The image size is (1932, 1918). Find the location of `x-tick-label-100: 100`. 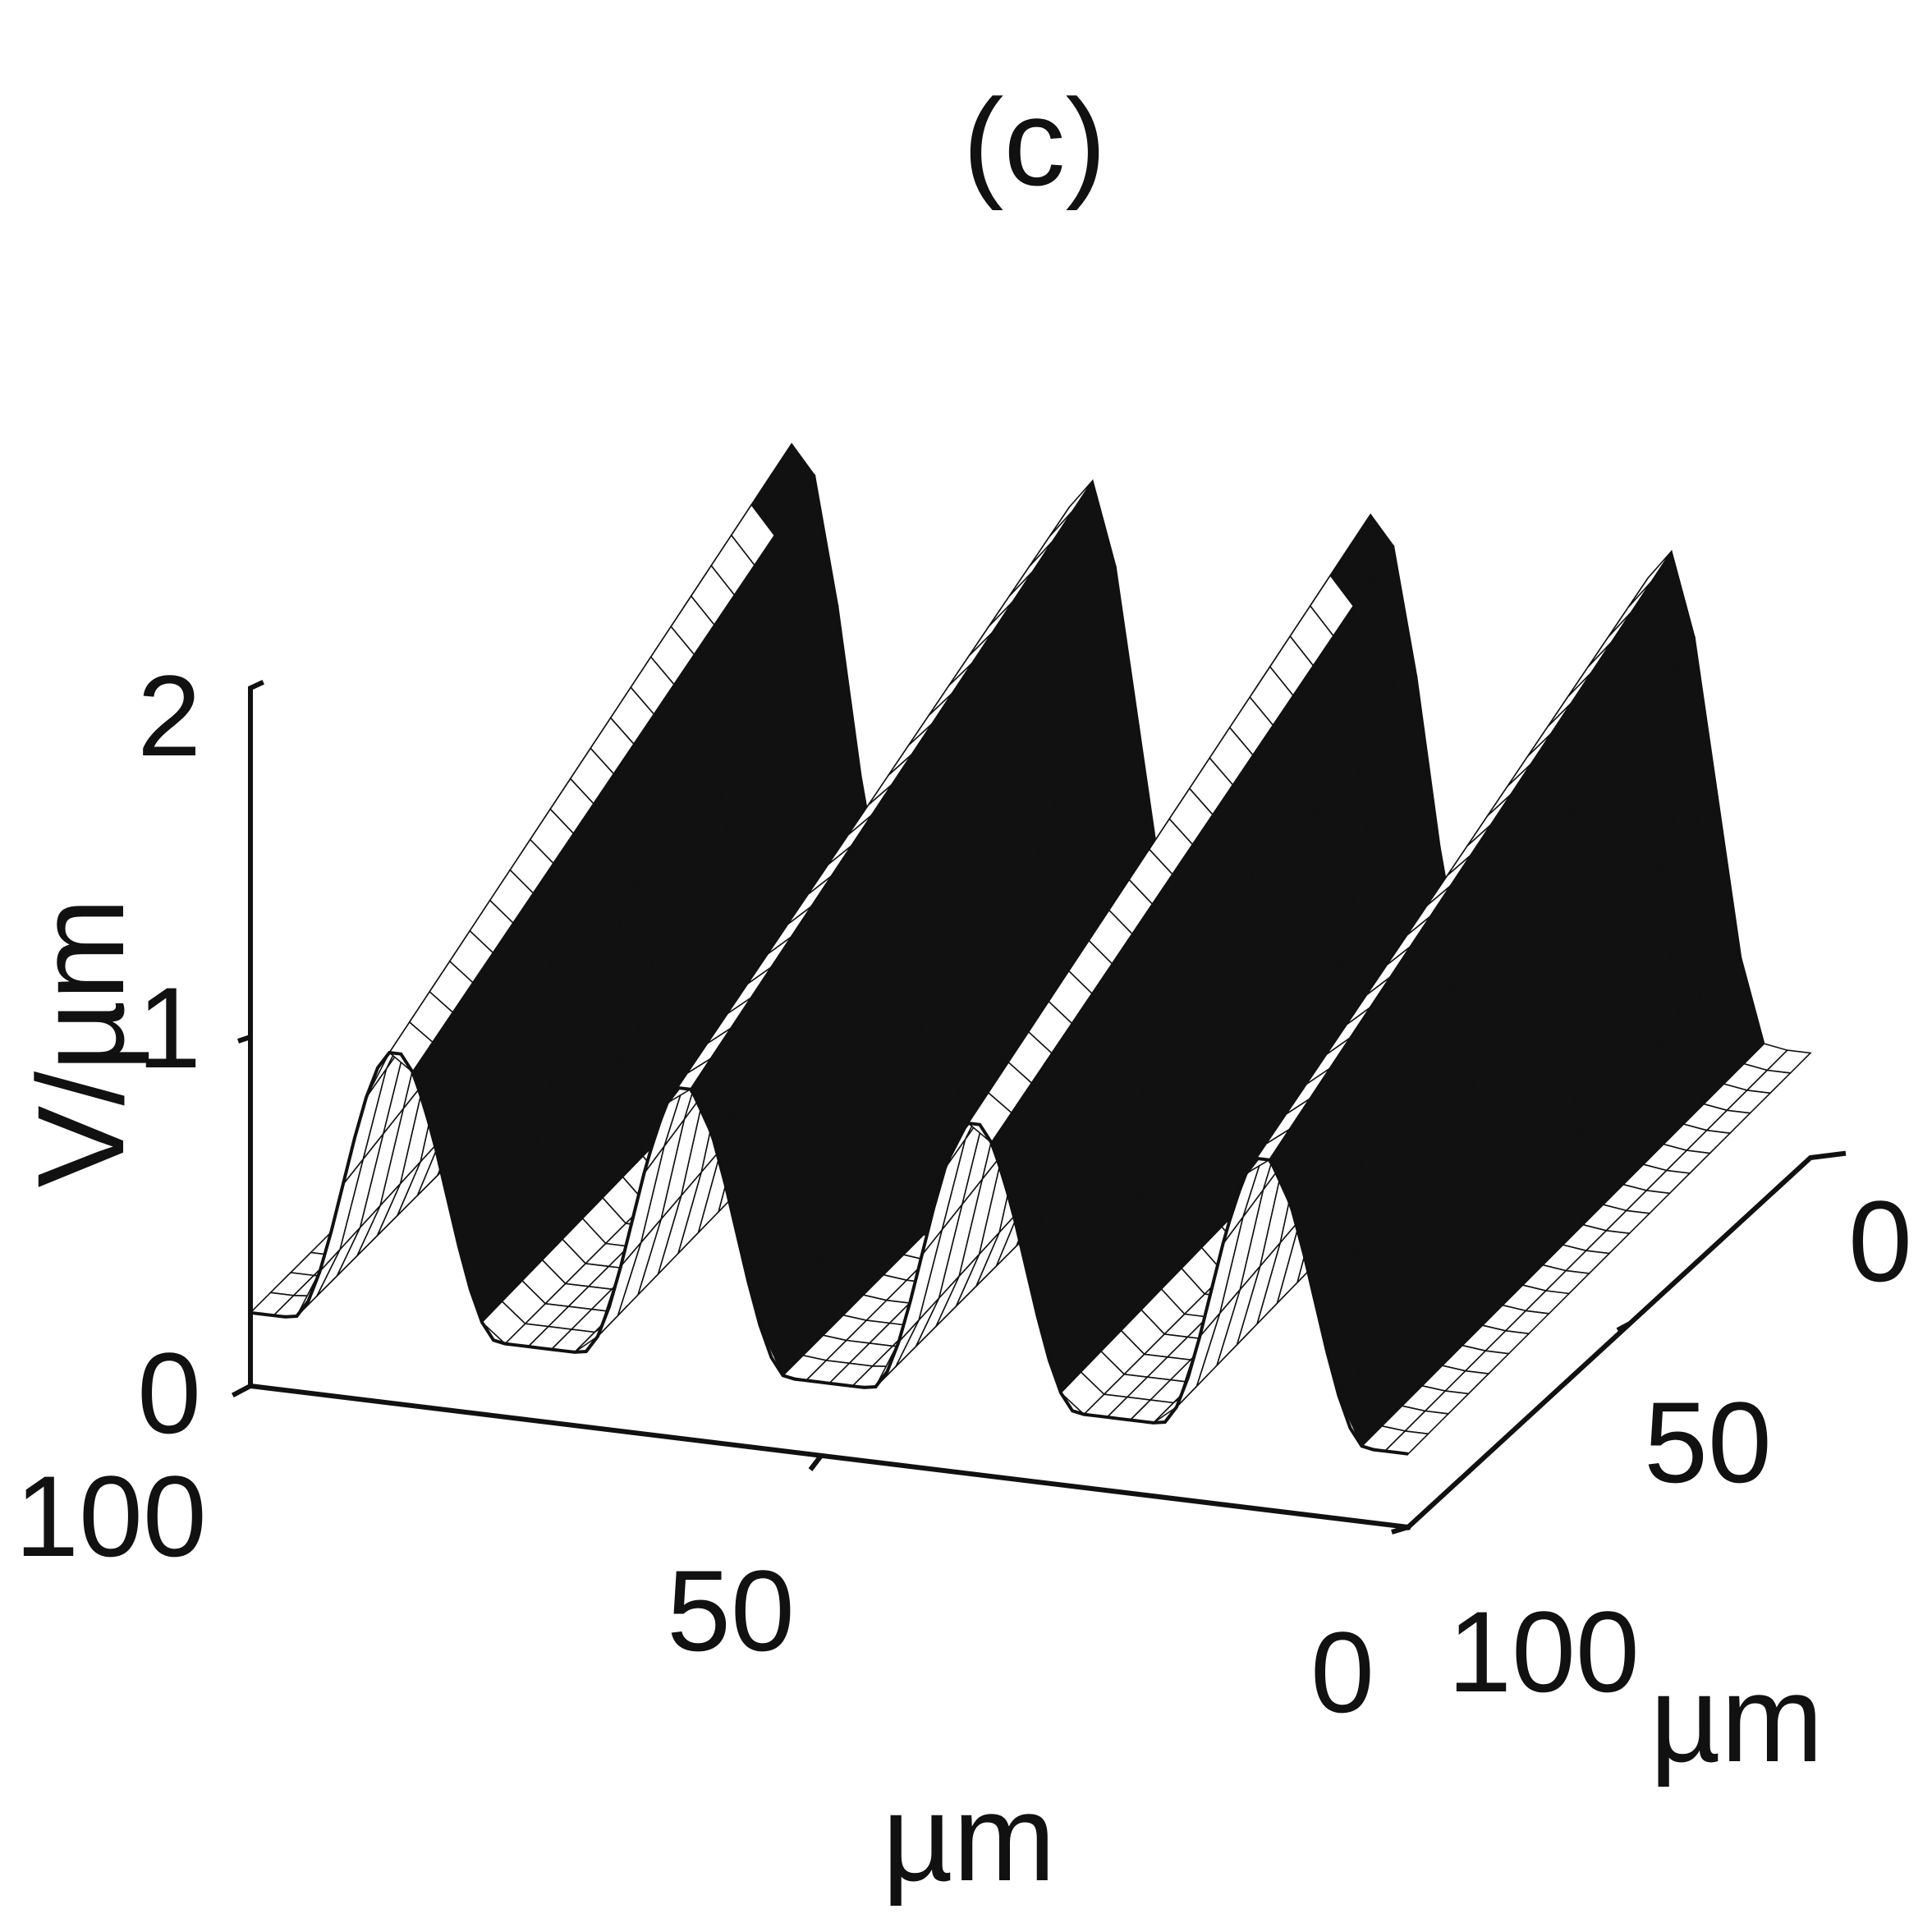

x-tick-label-100: 100 is located at coordinates (111, 1516).